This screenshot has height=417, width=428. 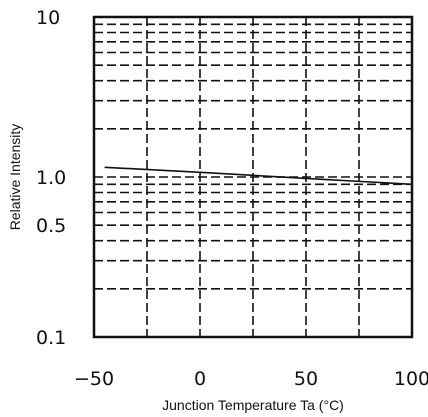 What do you see at coordinates (306, 379) in the screenshot?
I see `x-tick-label: 50` at bounding box center [306, 379].